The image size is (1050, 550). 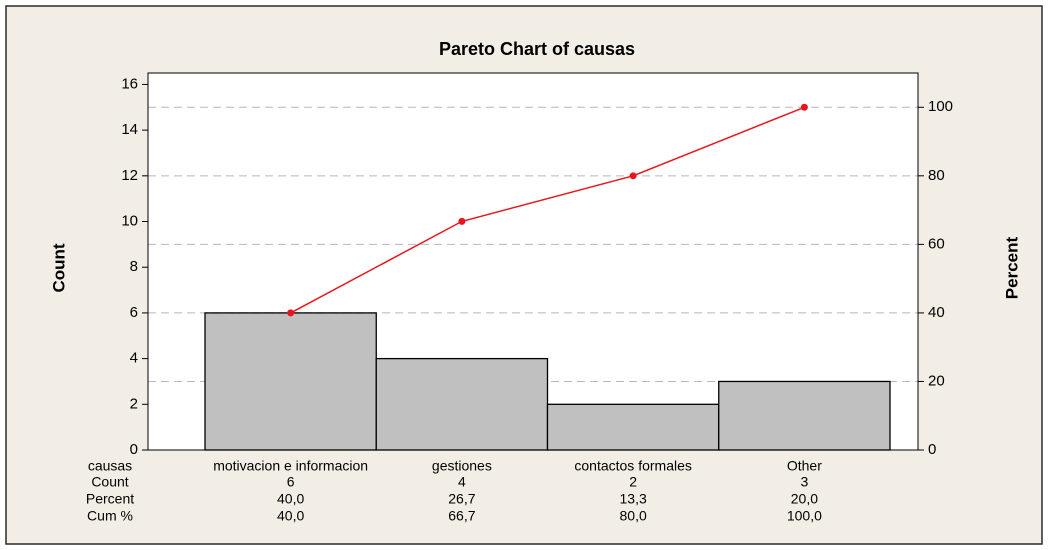 I want to click on percent-cell: 26,7, so click(x=461, y=499).